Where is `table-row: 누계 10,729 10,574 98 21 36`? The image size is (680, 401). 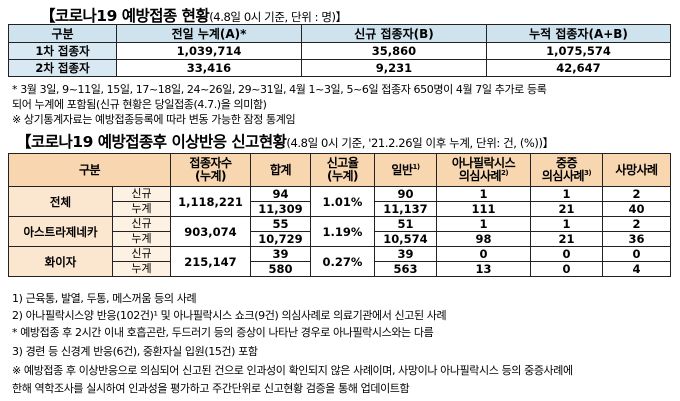 table-row: 누계 10,729 10,574 98 21 36 is located at coordinates (340, 239).